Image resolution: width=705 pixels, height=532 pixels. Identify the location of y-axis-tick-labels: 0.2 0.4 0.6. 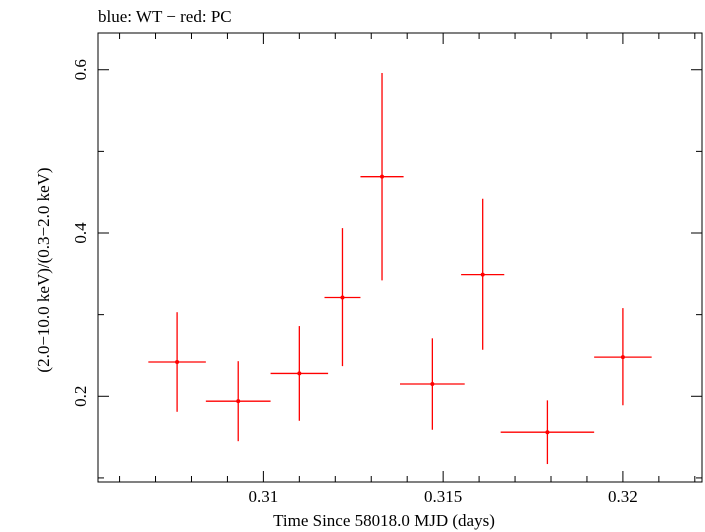
(80, 233).